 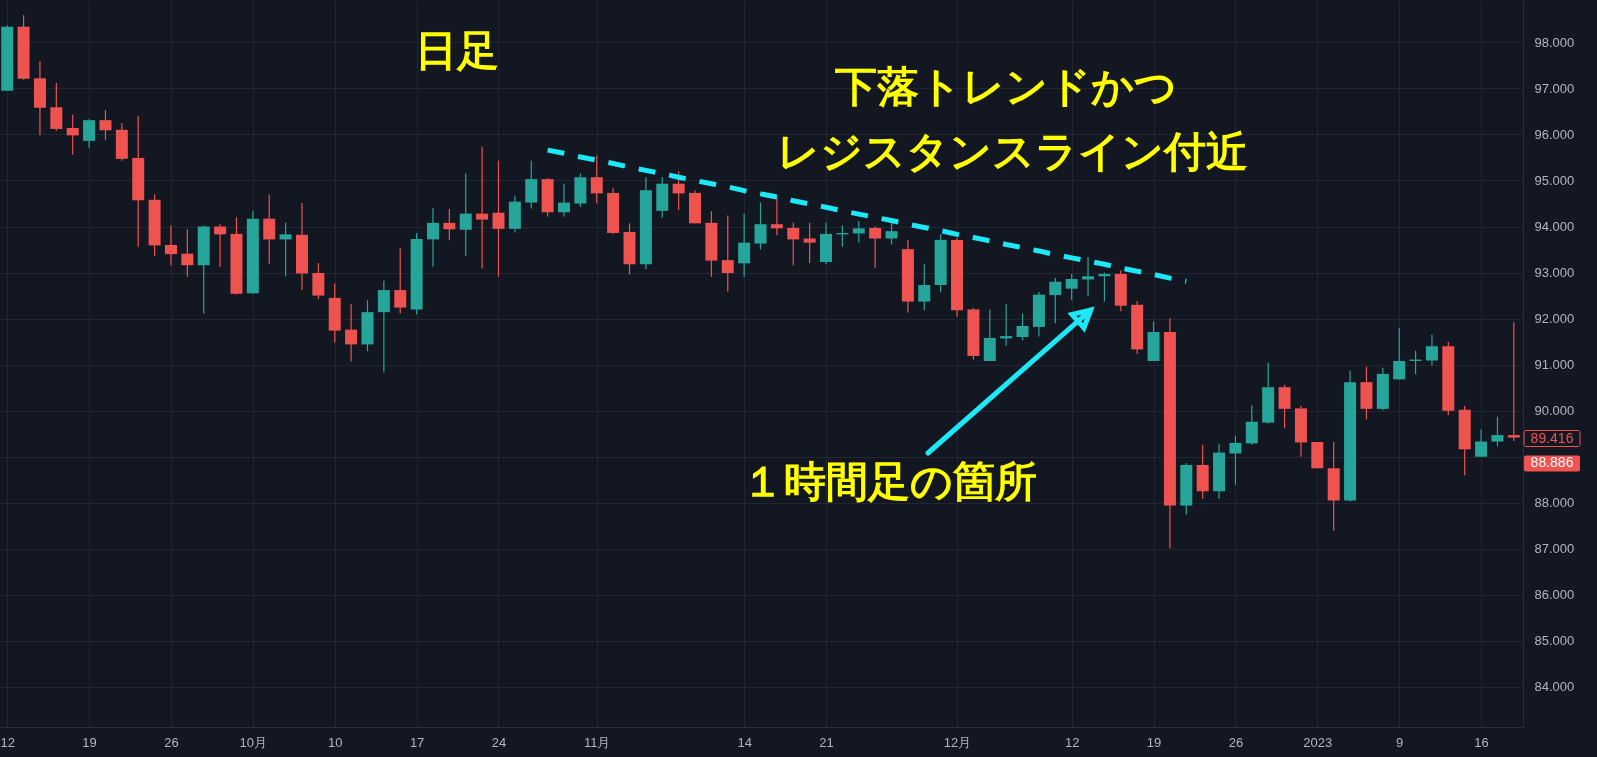 I want to click on y-tick-label: 86.000, so click(x=1554, y=595).